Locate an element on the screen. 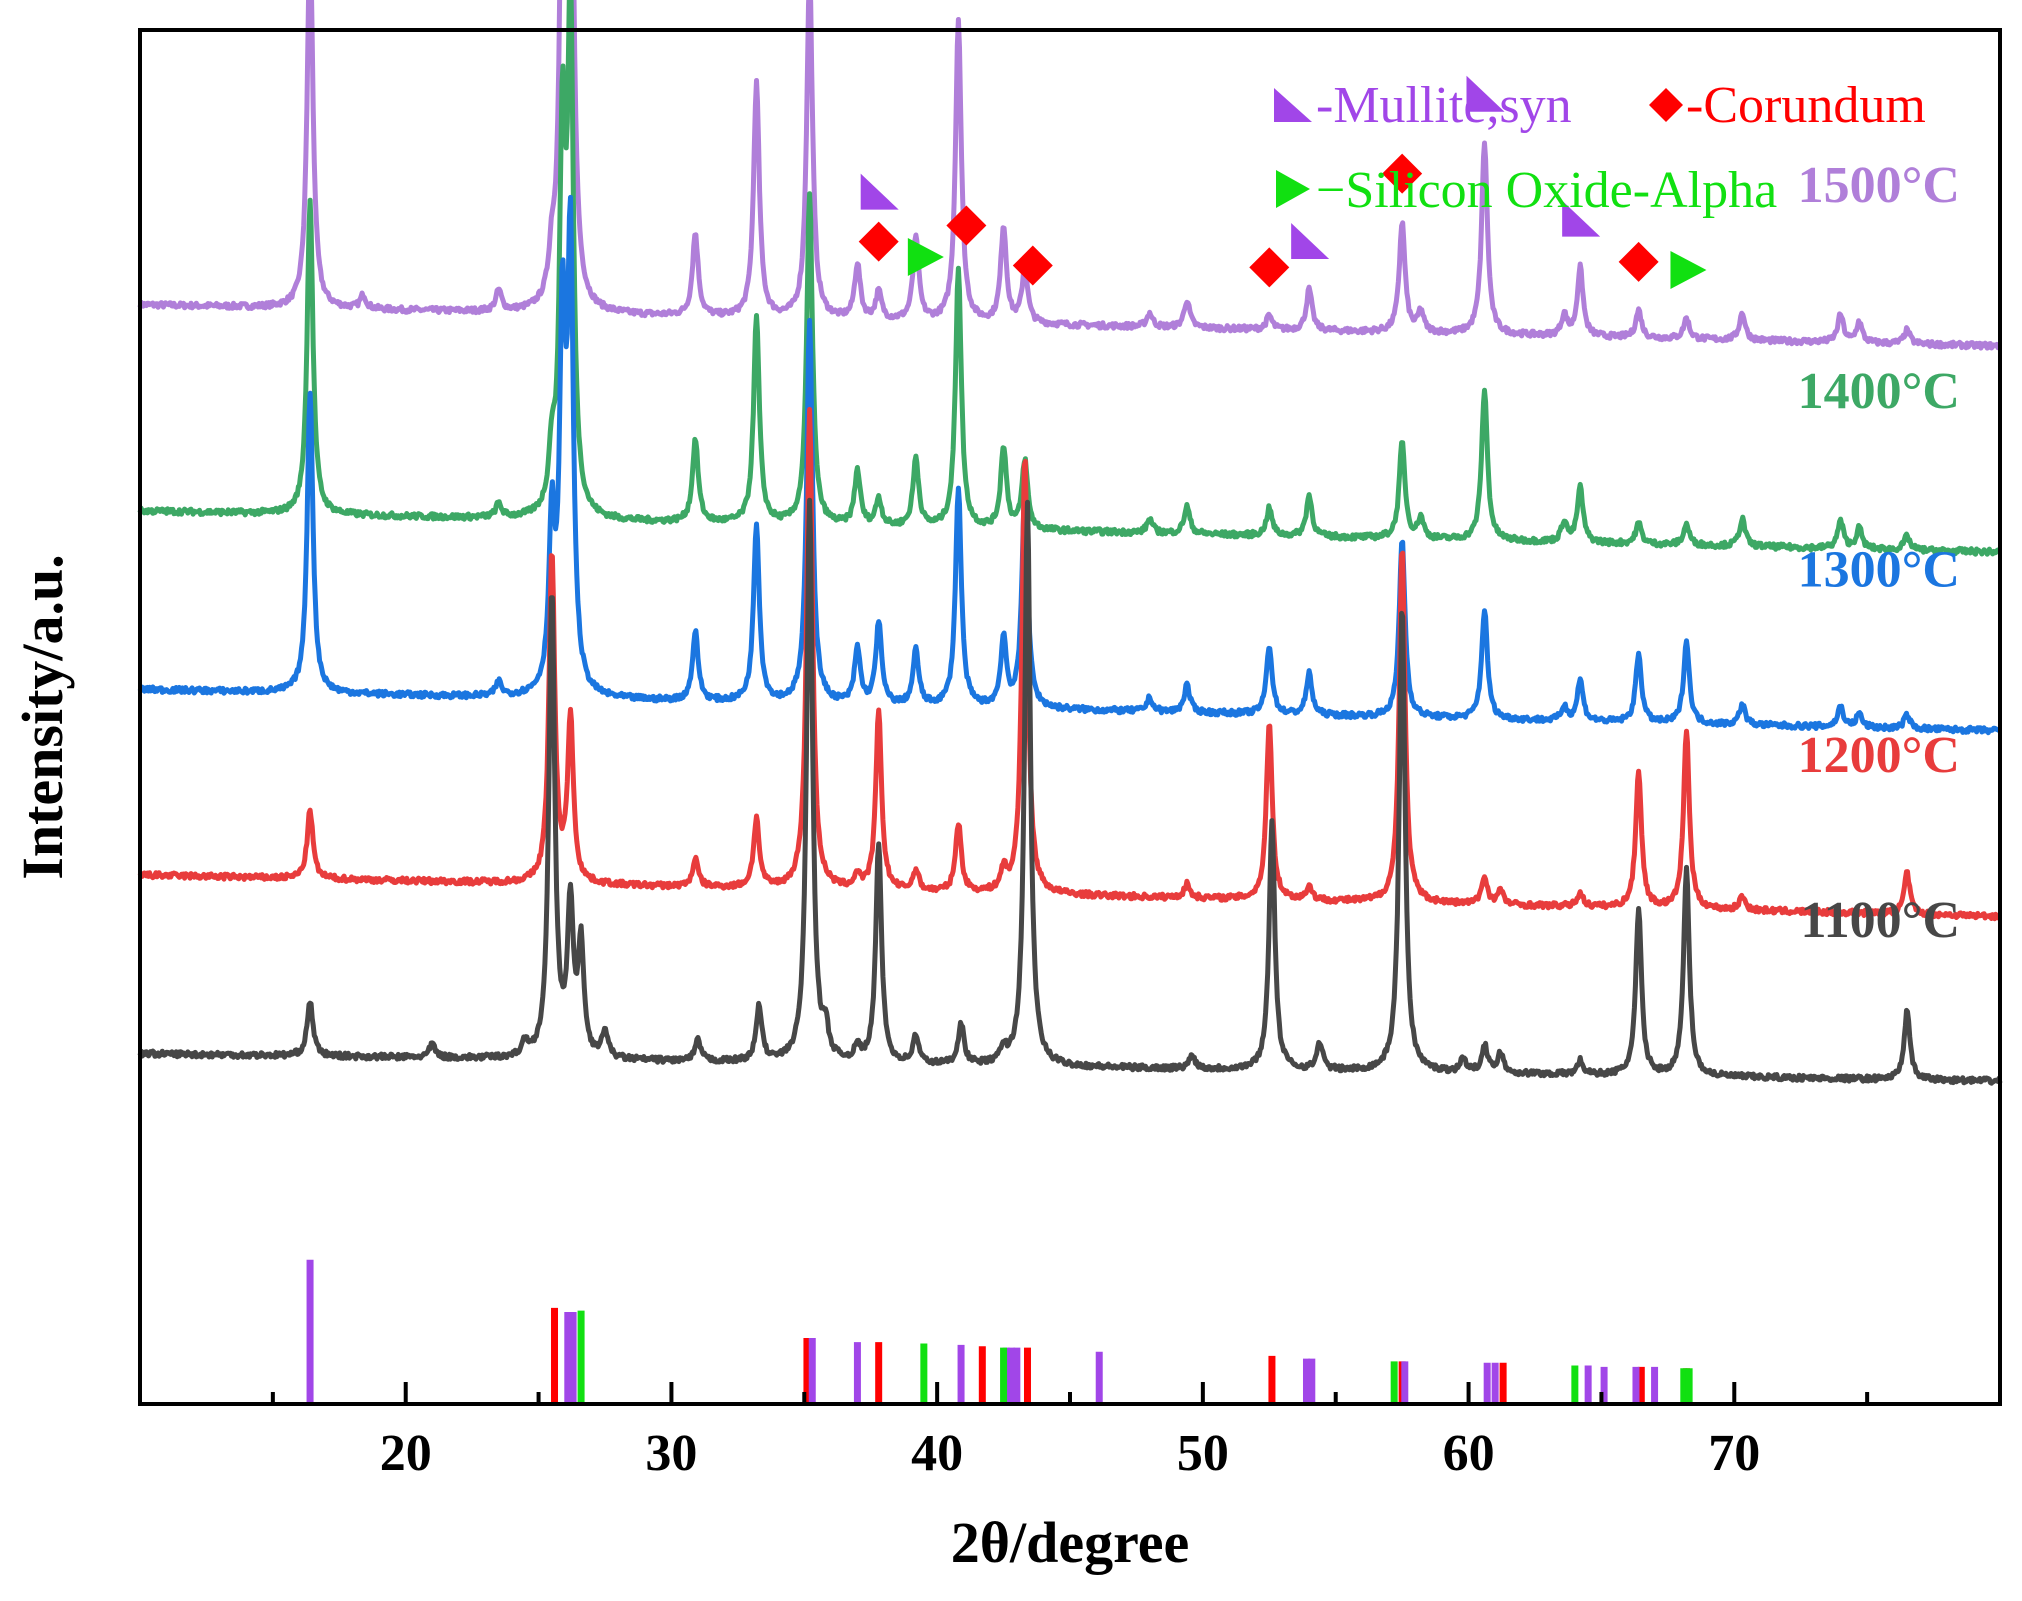  x-tick-label-60: 60 is located at coordinates (1469, 1453).